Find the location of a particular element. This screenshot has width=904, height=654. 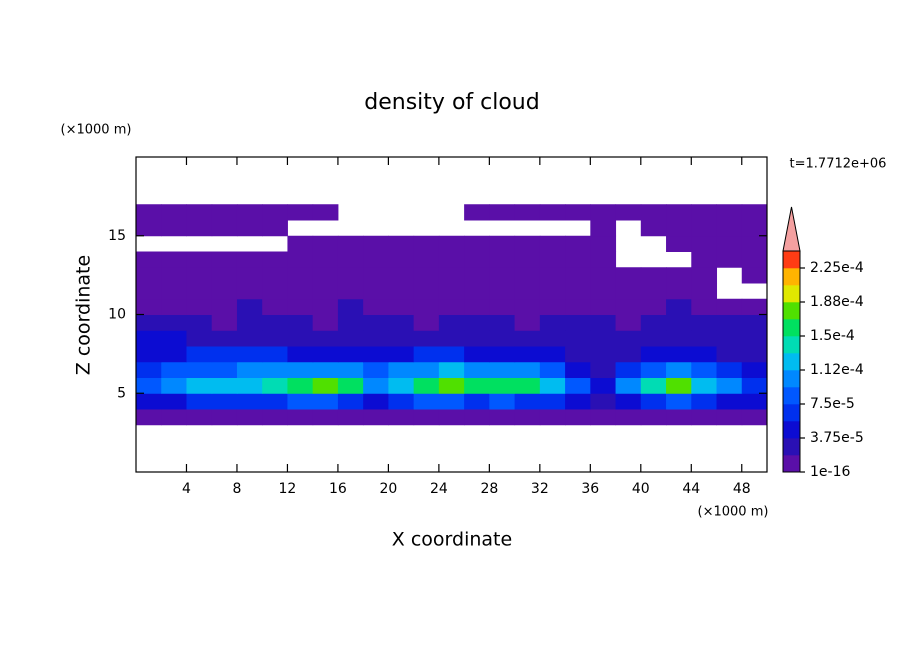

x-tick-label: 44 is located at coordinates (691, 489).